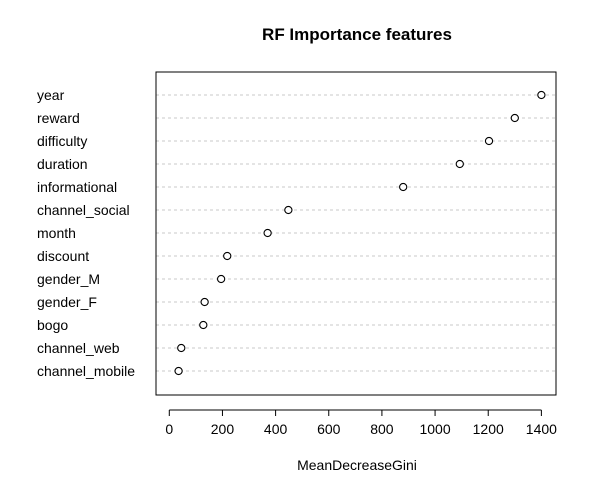 The width and height of the screenshot is (590, 490). Describe the element at coordinates (541, 429) in the screenshot. I see `x-tick-label-1400: 1400` at that location.